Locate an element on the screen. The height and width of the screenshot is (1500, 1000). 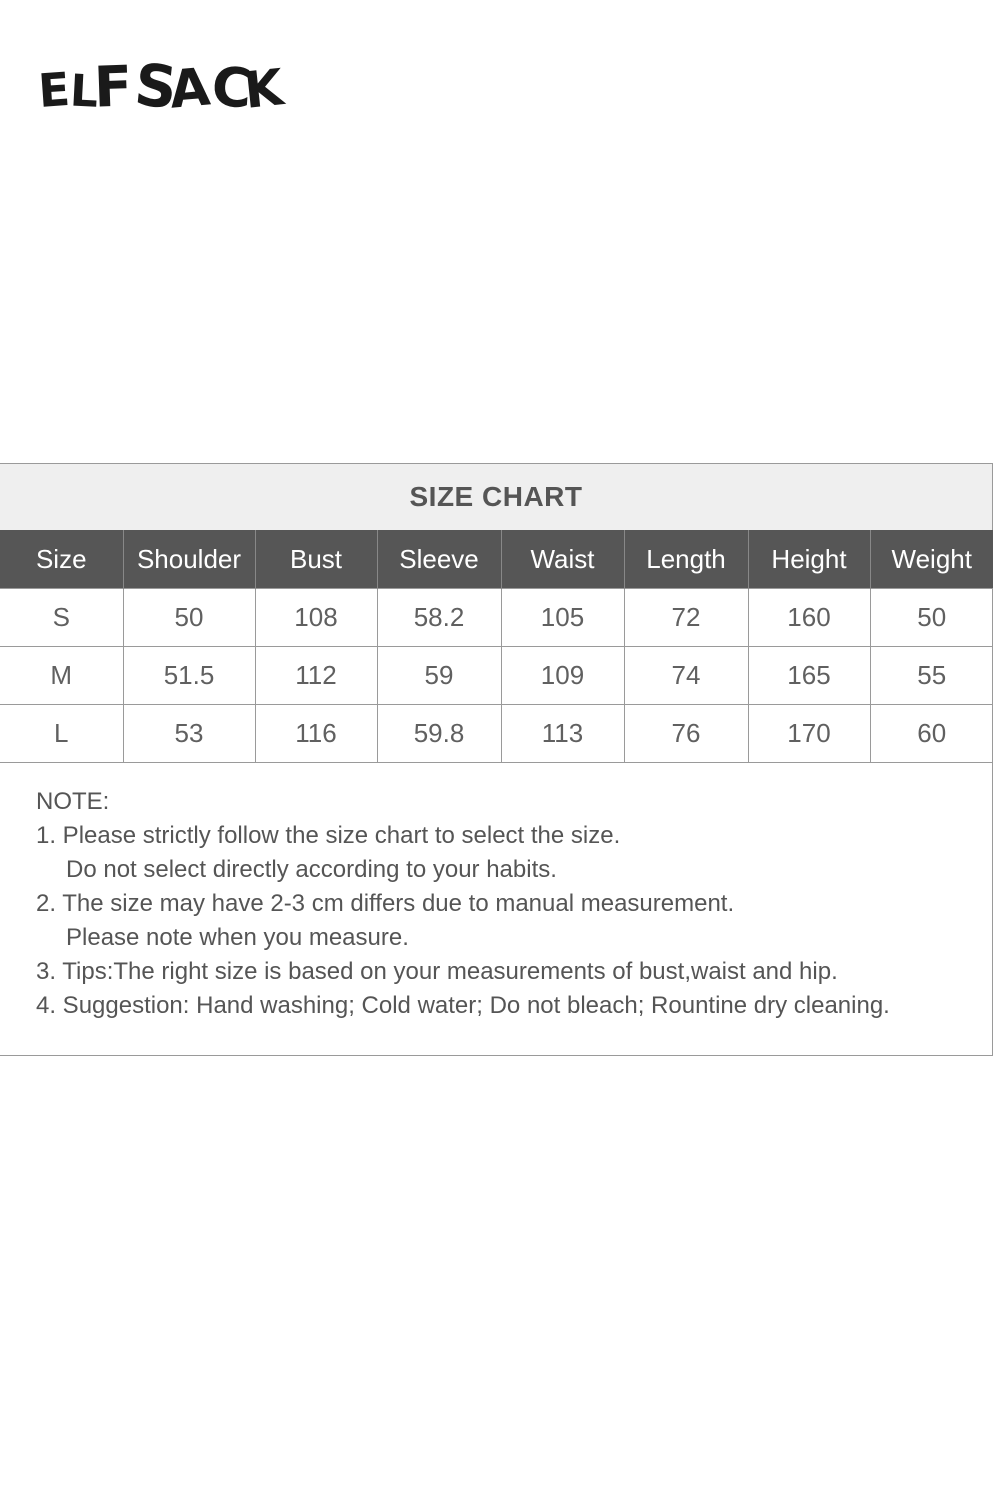
table-cell: 60 is located at coordinates (931, 733).